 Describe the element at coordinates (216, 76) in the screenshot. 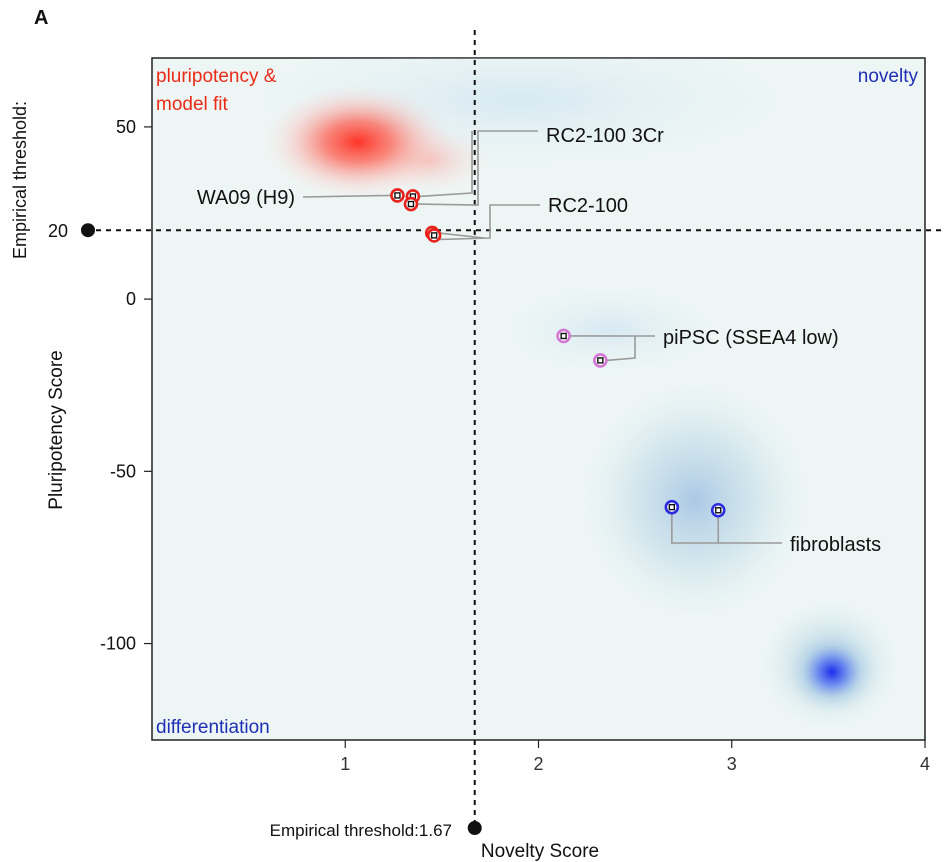

I see `quadrant-label-top-left-line1: pluripotency &` at that location.